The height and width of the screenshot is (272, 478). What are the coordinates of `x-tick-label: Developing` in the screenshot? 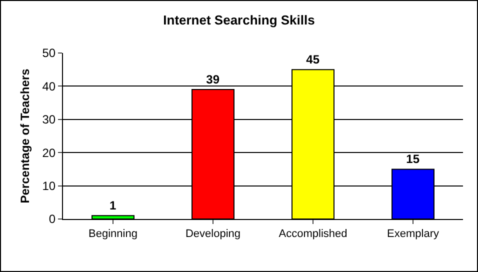 It's located at (213, 234).